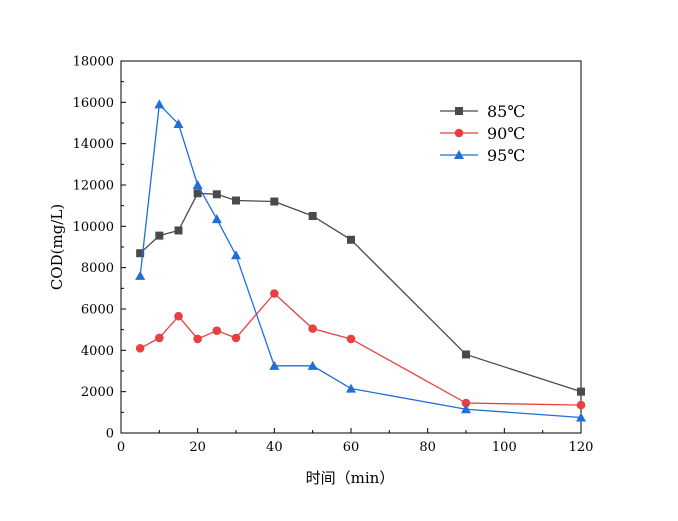 The height and width of the screenshot is (521, 678). What do you see at coordinates (93, 62) in the screenshot?
I see `y-tick-label: 18000` at bounding box center [93, 62].